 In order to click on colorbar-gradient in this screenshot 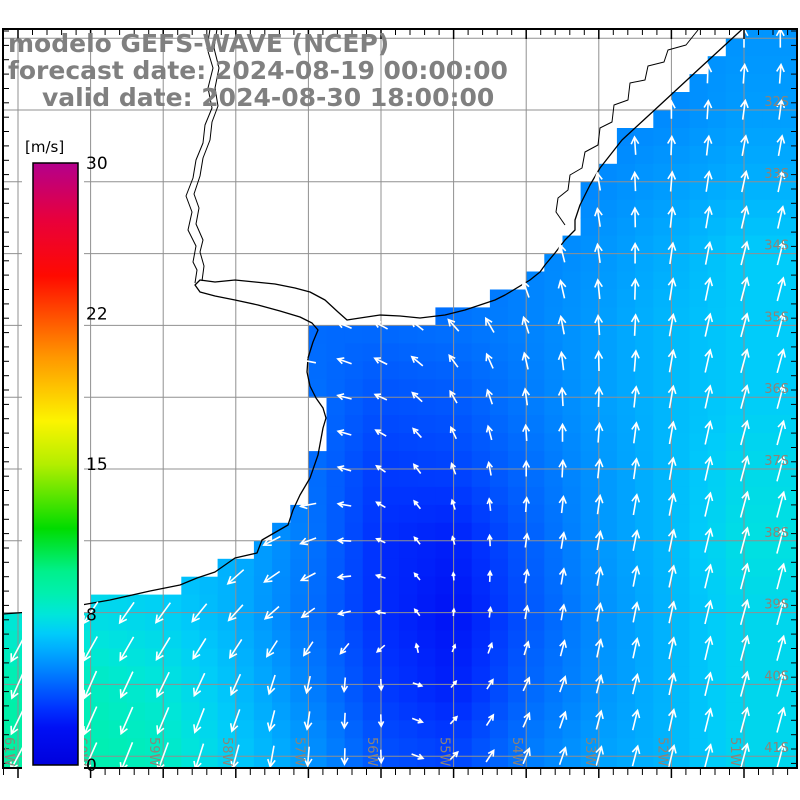, I will do `click(55, 464)`.